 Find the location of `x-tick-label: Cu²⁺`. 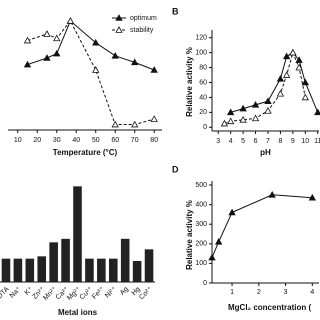

x-tick-label: Cu²⁺ is located at coordinates (87, 294).